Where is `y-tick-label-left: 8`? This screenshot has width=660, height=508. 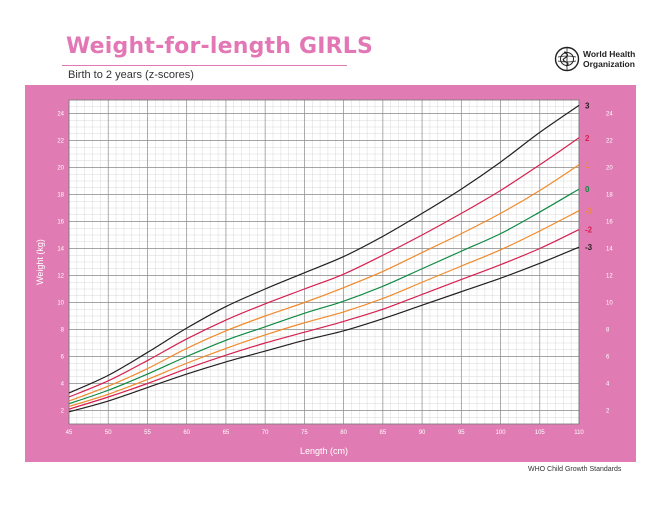
y-tick-label-left: 8 is located at coordinates (63, 331).